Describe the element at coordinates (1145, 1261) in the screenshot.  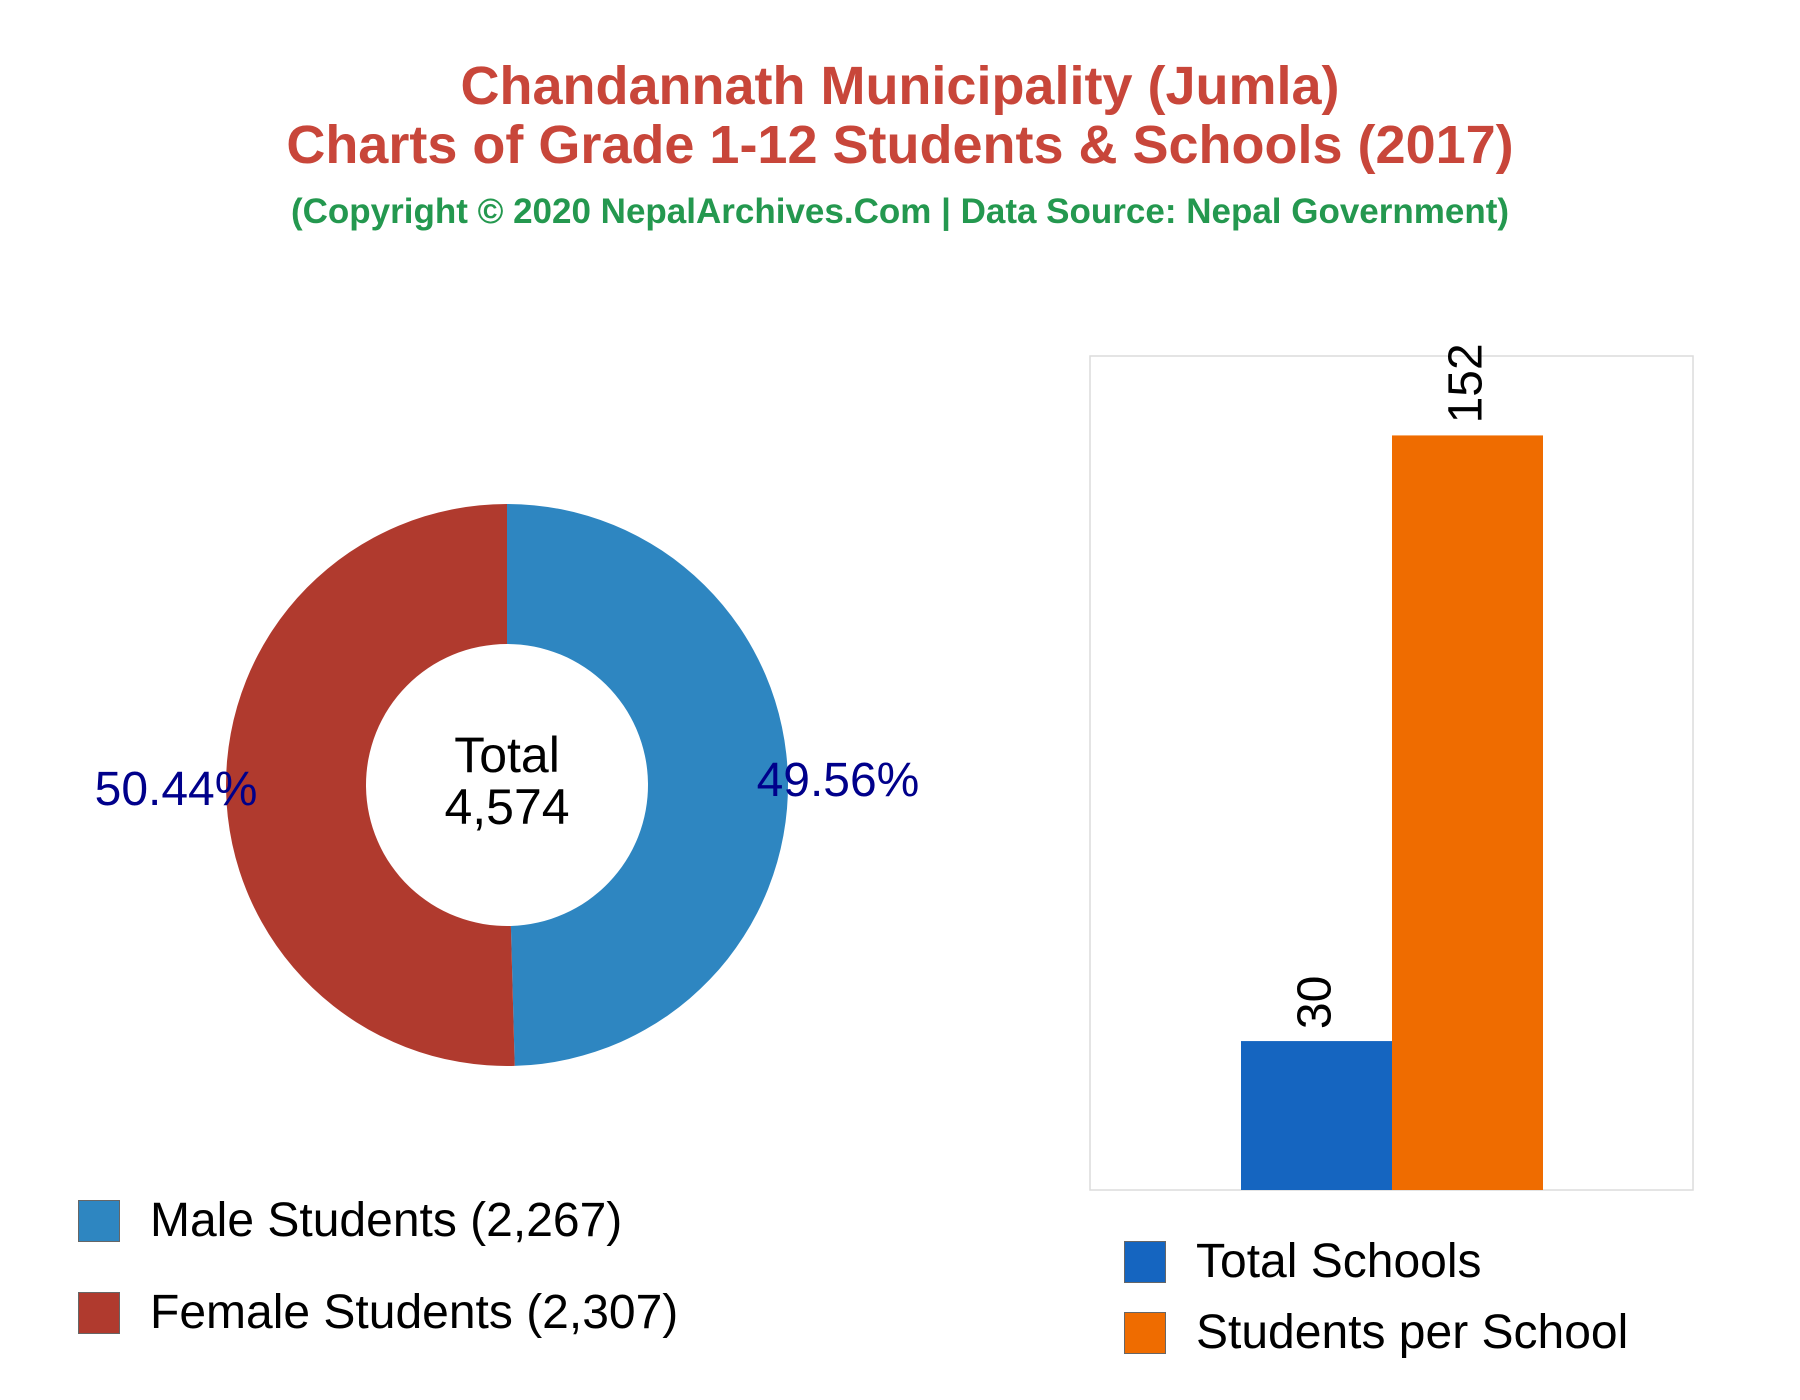
I see `legend-swatch-total-schools` at that location.